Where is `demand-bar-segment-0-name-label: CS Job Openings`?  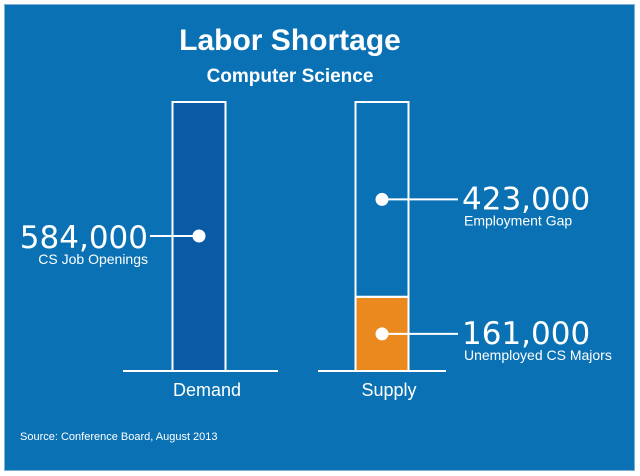 demand-bar-segment-0-name-label: CS Job Openings is located at coordinates (93, 259).